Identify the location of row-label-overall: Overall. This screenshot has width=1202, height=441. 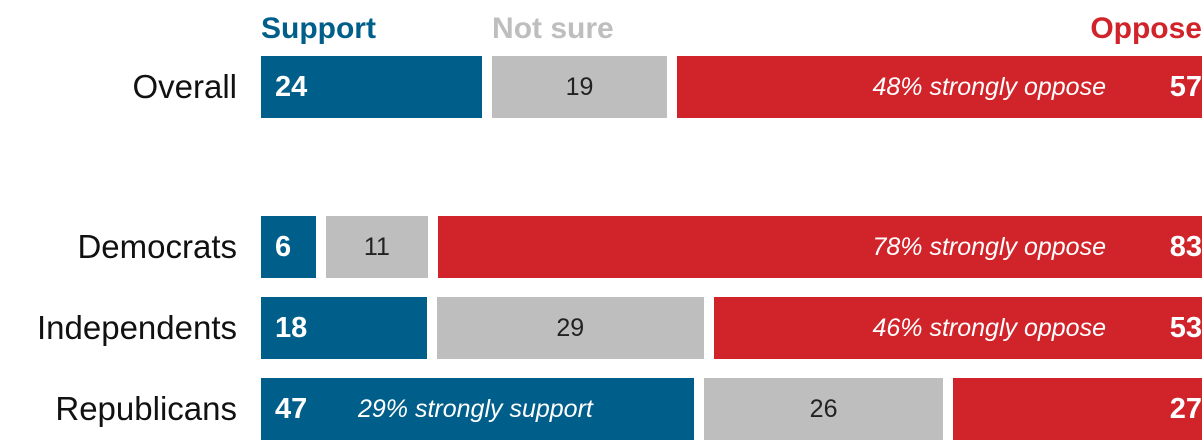
(184, 86).